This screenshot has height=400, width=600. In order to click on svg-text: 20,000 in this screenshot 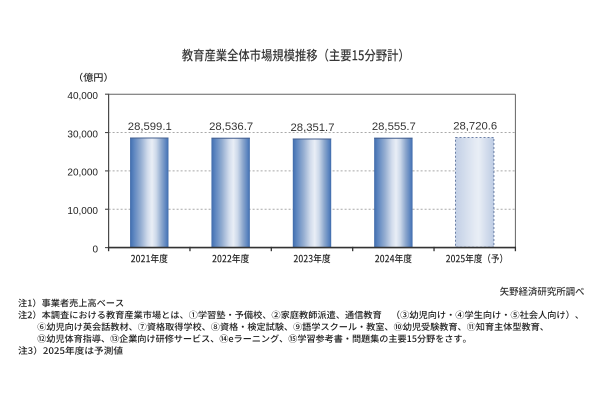, I will do `click(82, 173)`.